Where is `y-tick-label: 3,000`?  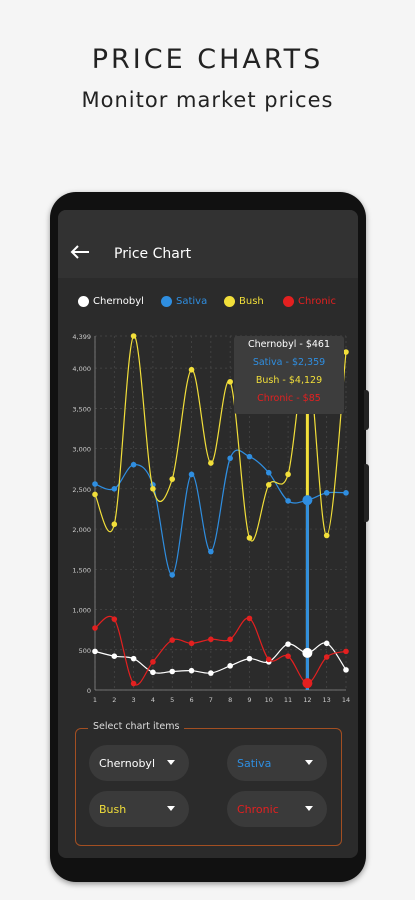 y-tick-label: 3,000 is located at coordinates (81, 450).